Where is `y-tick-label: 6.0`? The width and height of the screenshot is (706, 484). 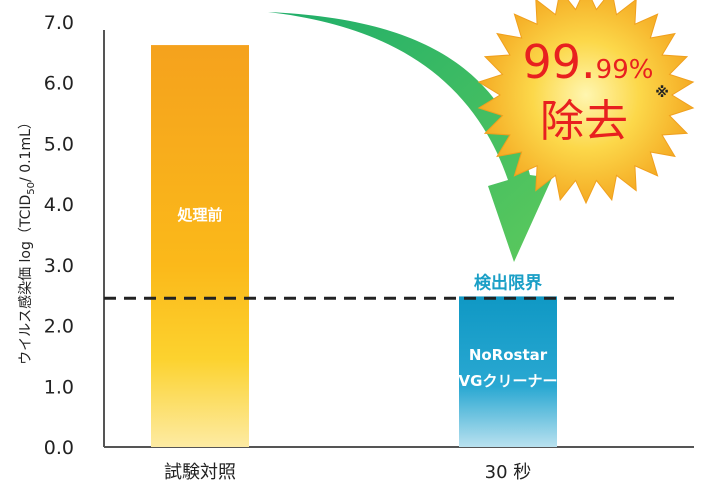
y-tick-label: 6.0 is located at coordinates (59, 84).